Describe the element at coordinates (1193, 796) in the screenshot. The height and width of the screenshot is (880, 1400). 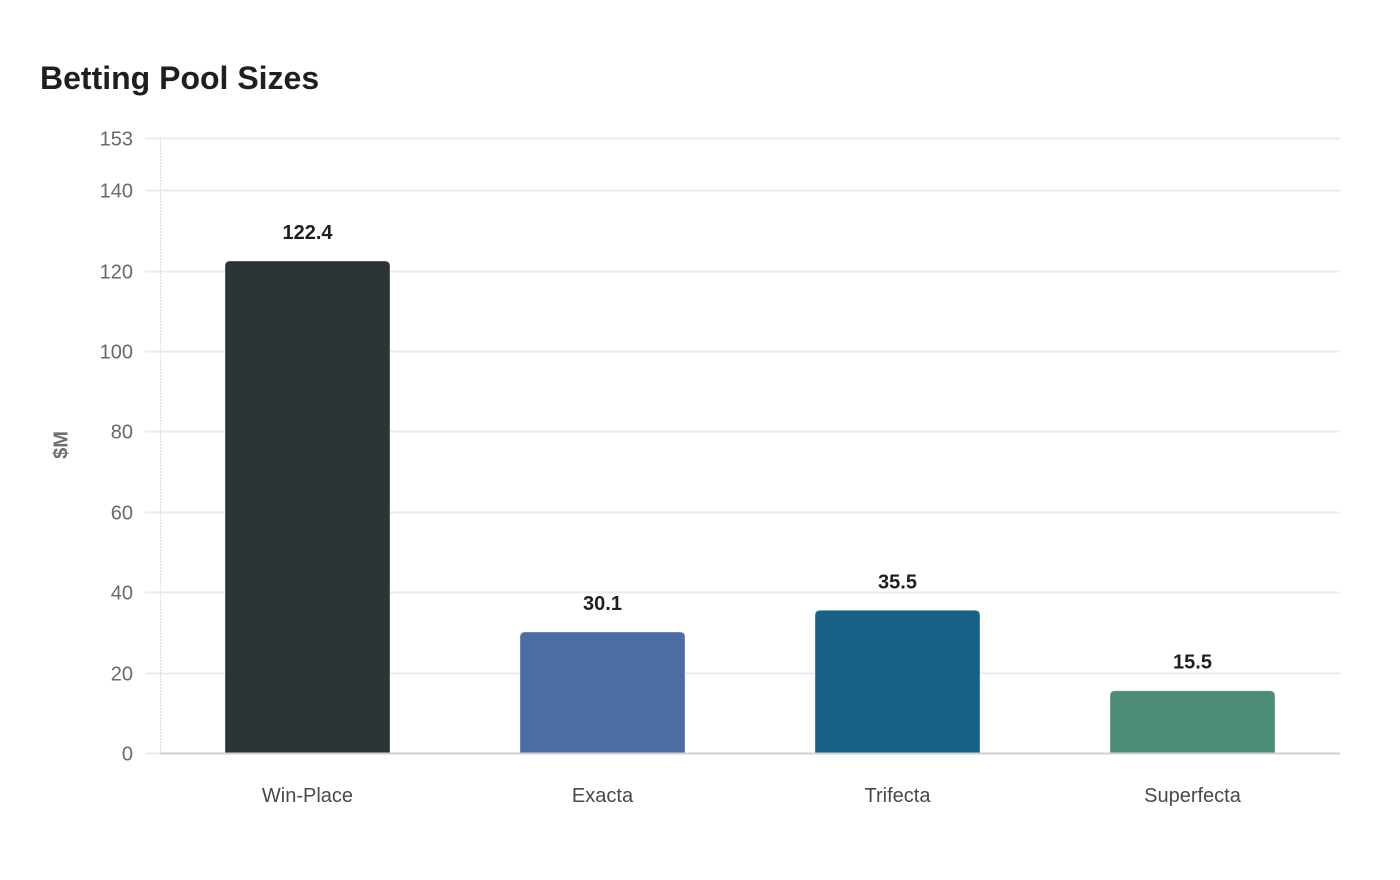
I see `x-tick-label: Superfecta` at that location.